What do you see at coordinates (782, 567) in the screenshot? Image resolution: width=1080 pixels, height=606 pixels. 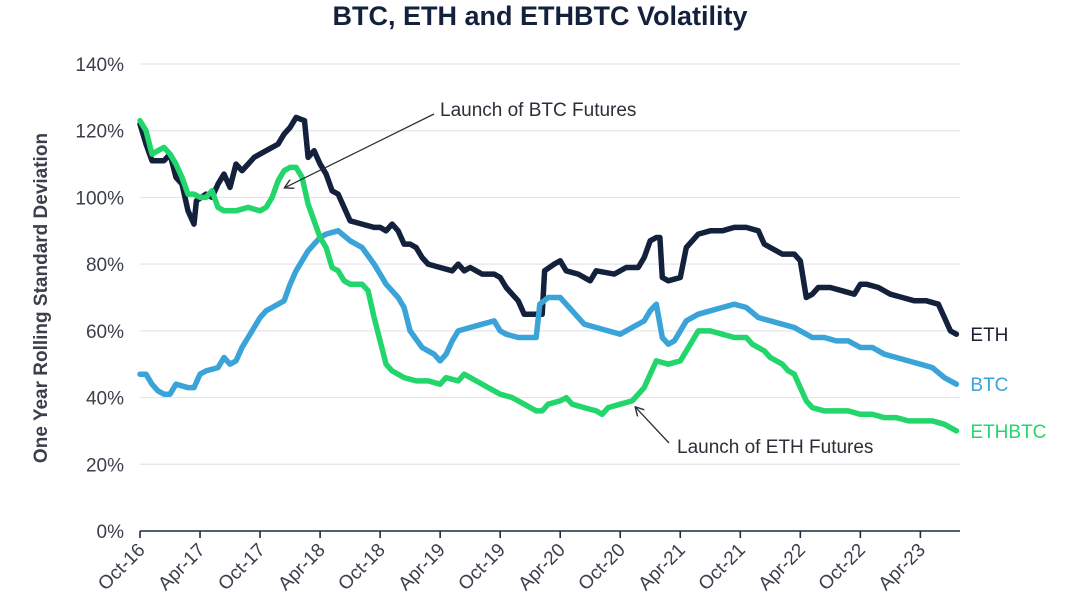 I see `x-tick-label: Apr-22` at bounding box center [782, 567].